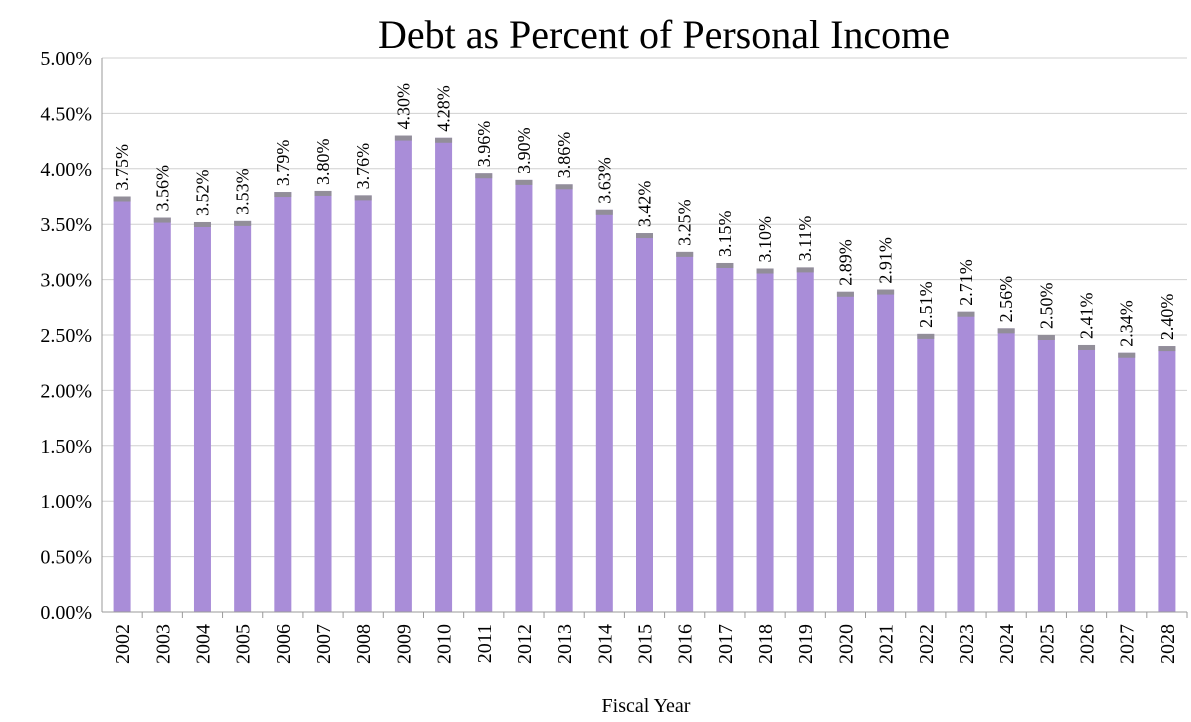 This screenshot has width=1191, height=722. I want to click on bar-cap-2028, so click(1167, 349).